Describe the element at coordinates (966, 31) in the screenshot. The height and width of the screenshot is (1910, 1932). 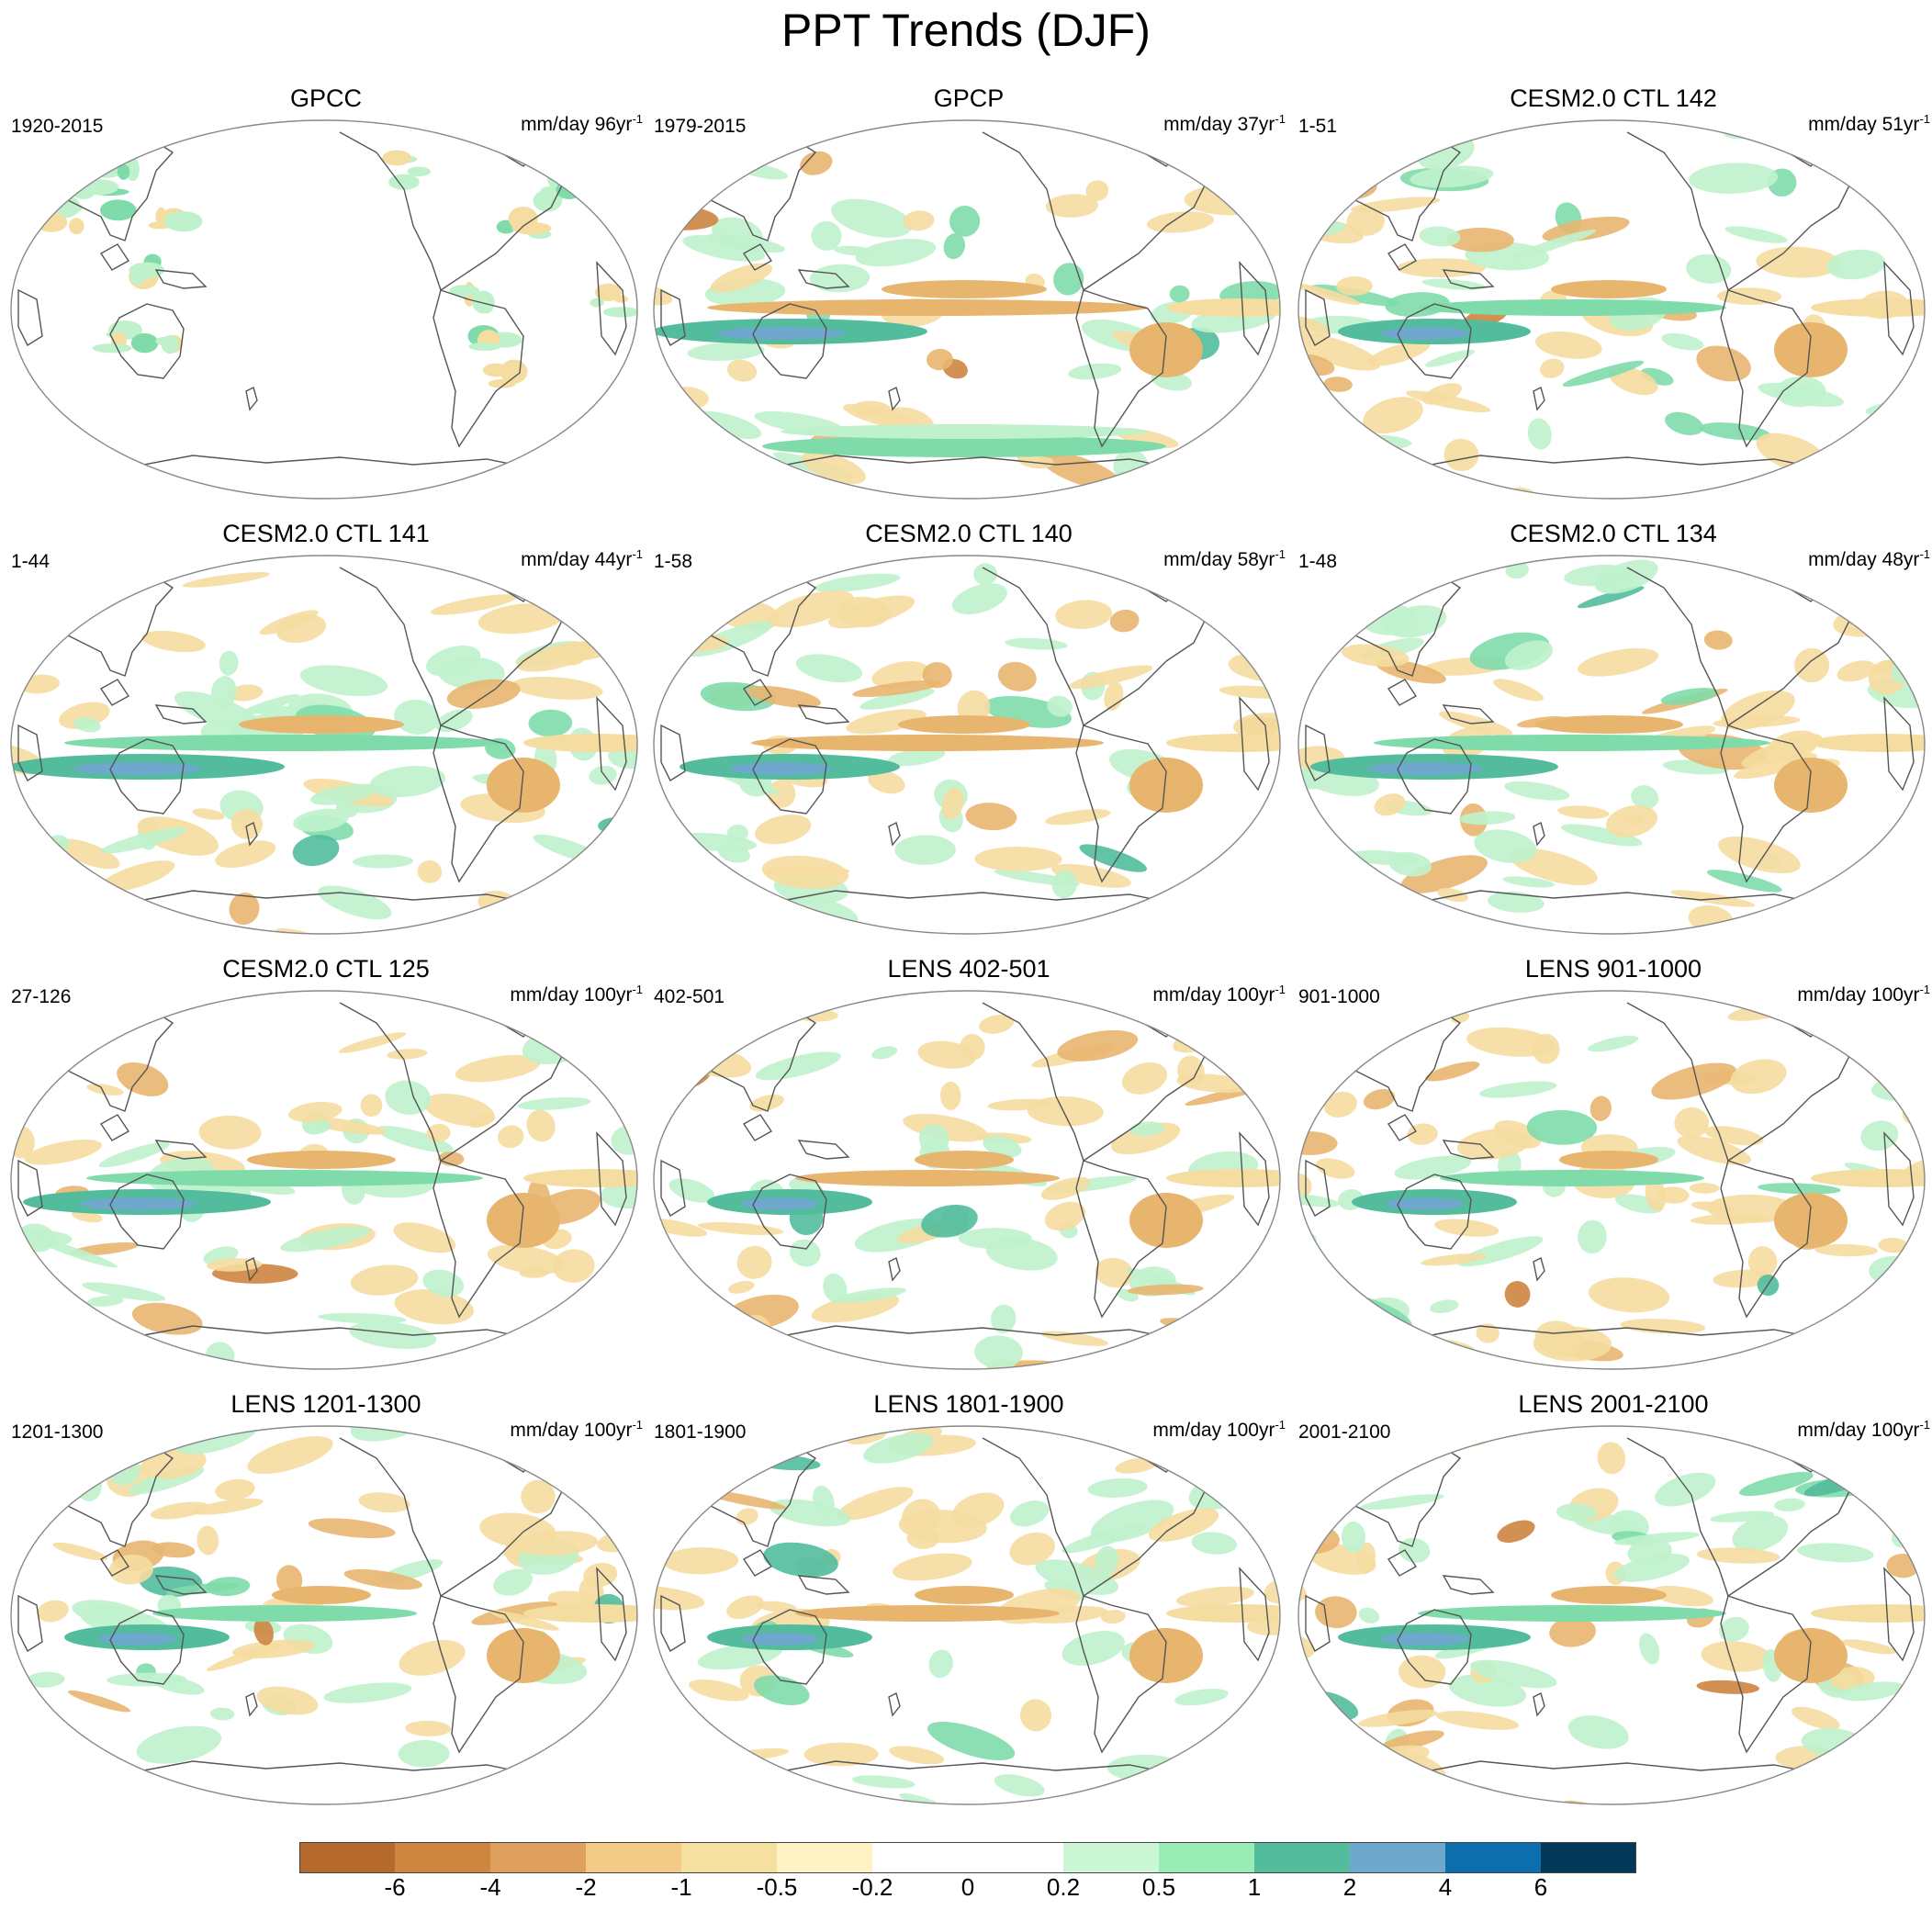
I see `figure-title: PPT Trends (DJF)` at that location.